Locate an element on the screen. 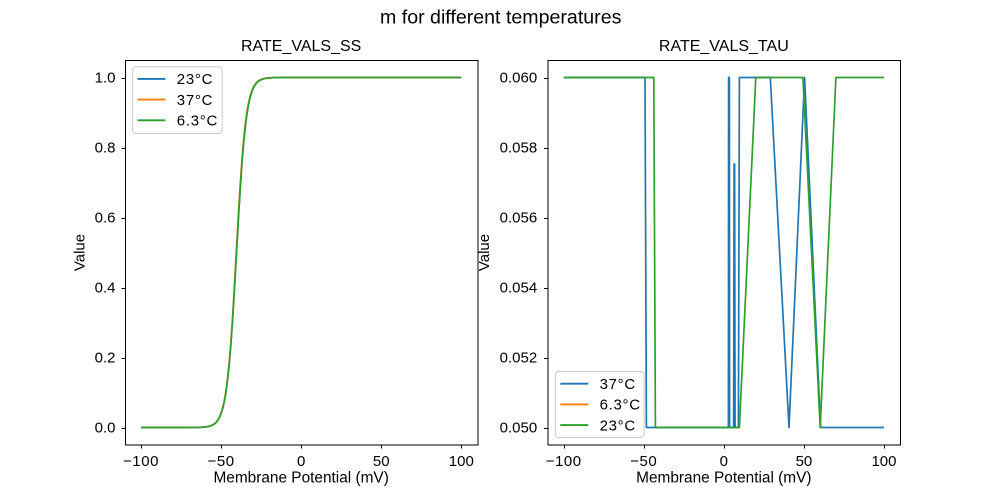 This screenshot has height=500, width=1000. svg-text: 0.054 is located at coordinates (519, 288).